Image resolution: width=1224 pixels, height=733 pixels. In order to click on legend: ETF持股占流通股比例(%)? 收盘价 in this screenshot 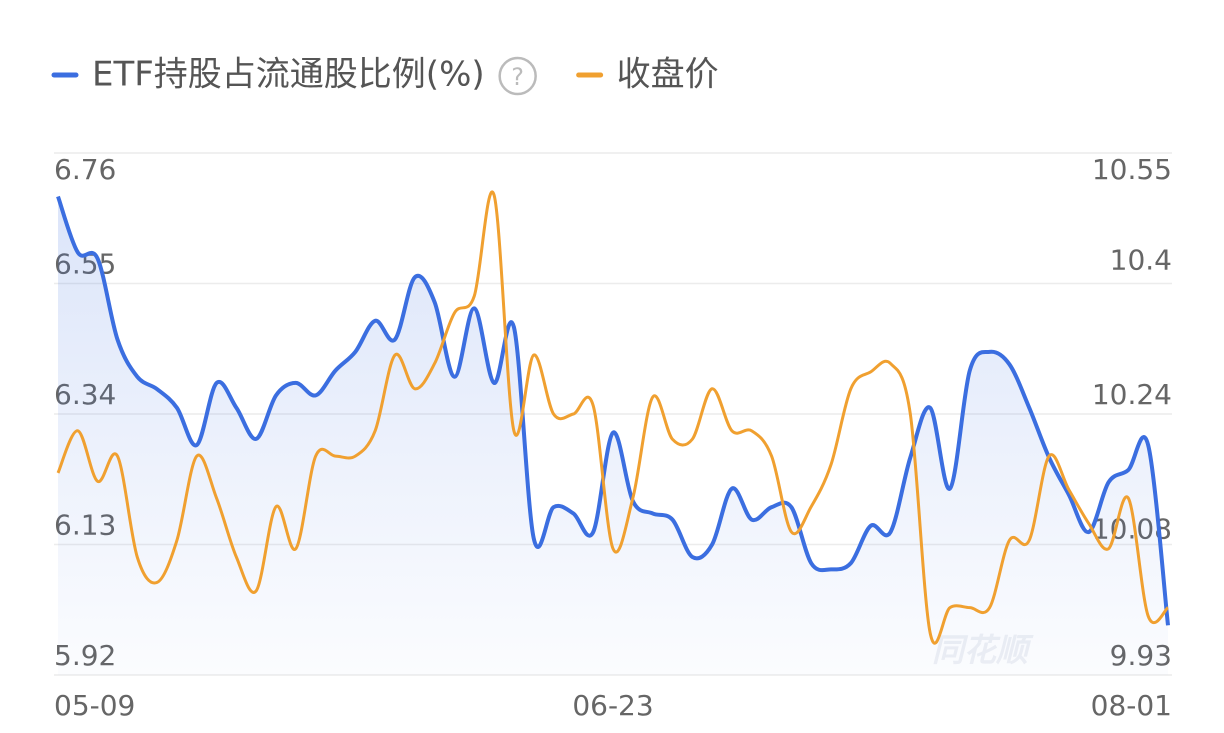, I will do `click(385, 75)`.